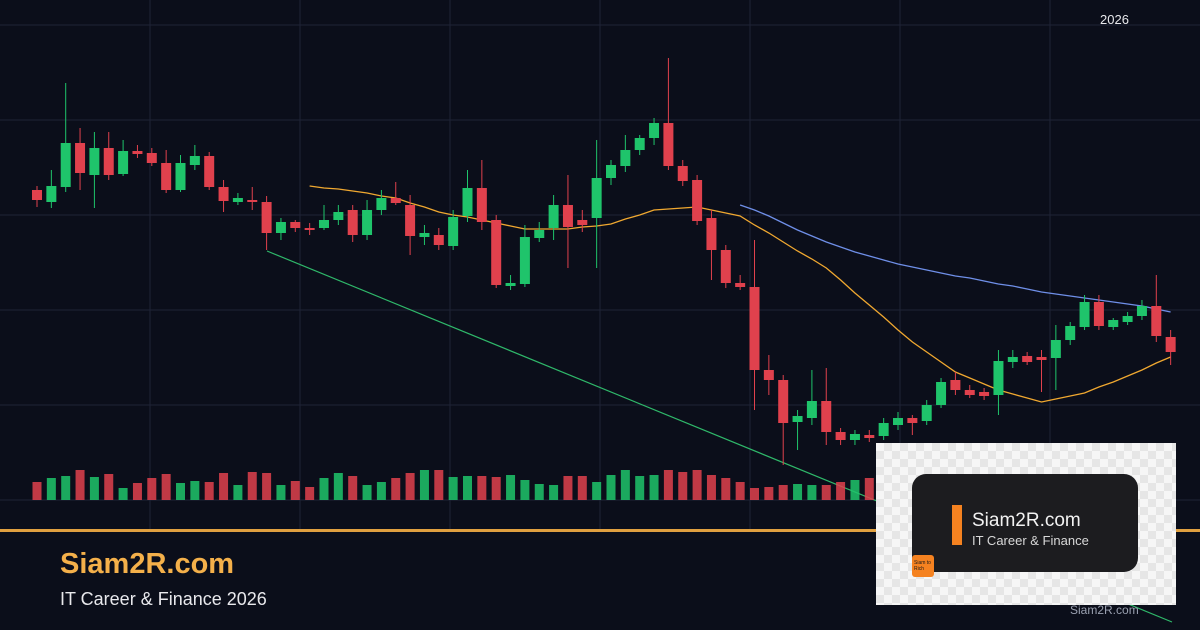  I want to click on footer-title: Siam2R.com, so click(147, 564).